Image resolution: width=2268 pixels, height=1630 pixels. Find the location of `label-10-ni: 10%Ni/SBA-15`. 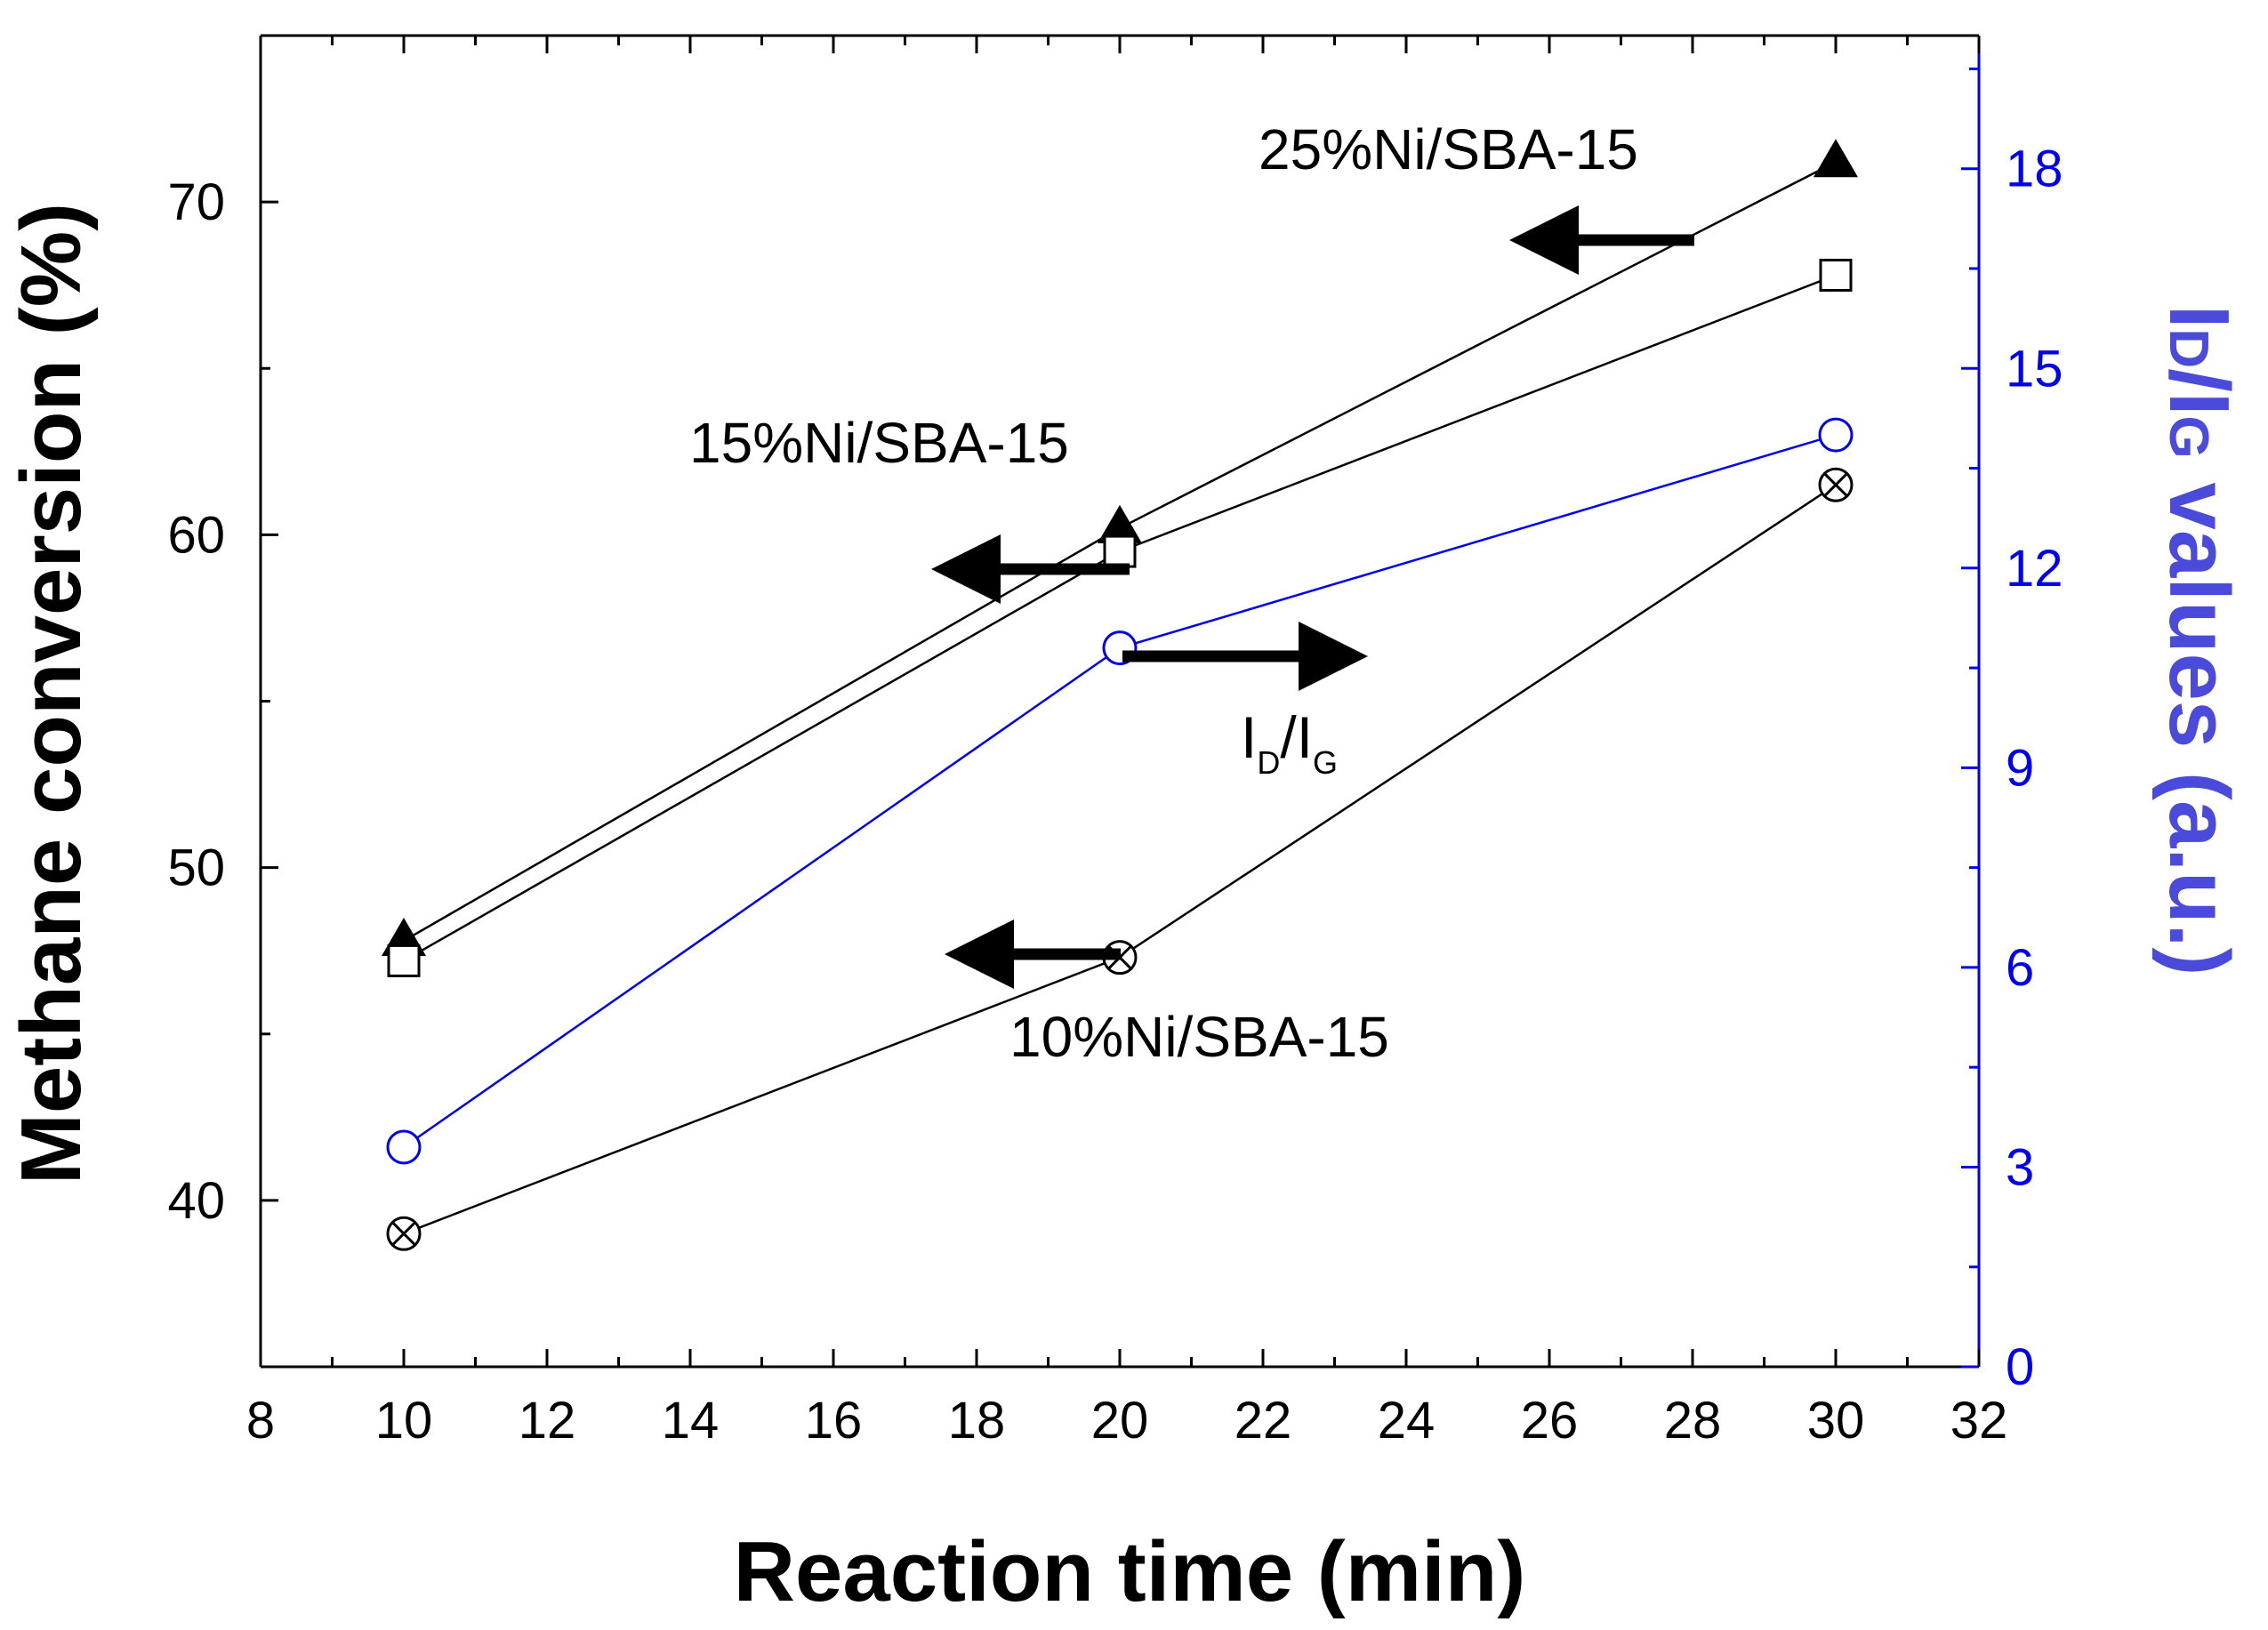

label-10-ni: 10%Ni/SBA-15 is located at coordinates (1199, 1037).